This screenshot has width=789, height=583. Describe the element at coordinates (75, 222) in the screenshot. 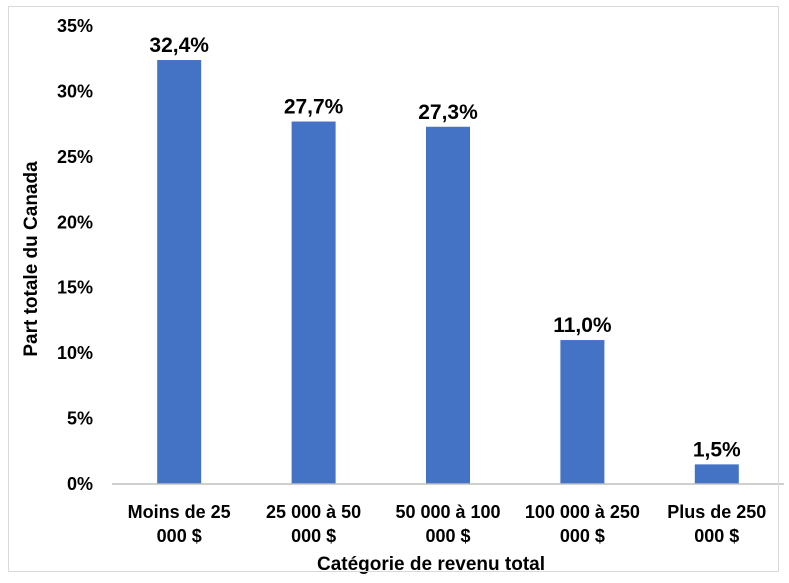

I see `y-tick-label: 20%` at that location.